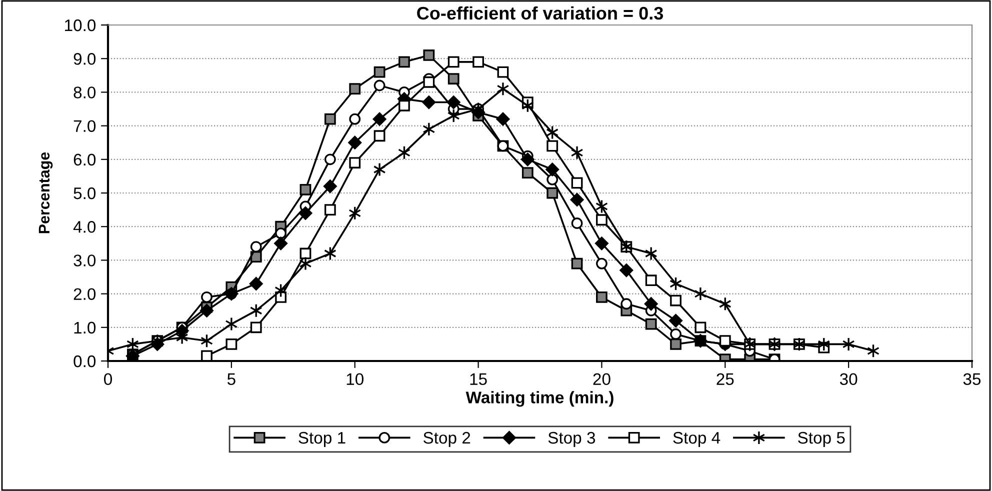  What do you see at coordinates (85, 92) in the screenshot?
I see `y-tick-label: 8.0` at bounding box center [85, 92].